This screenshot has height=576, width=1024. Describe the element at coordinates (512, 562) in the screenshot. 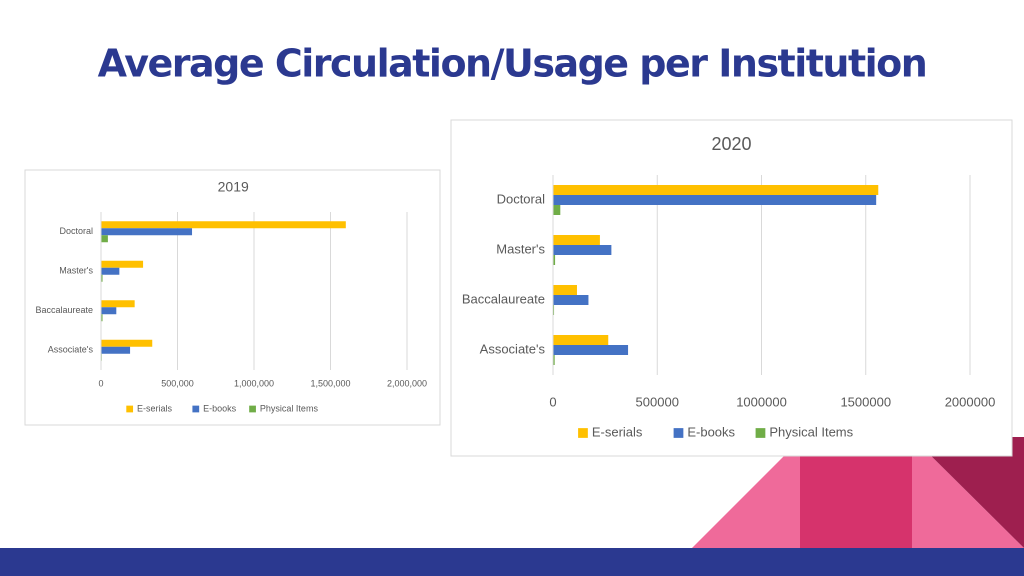

I see `footer-band` at that location.